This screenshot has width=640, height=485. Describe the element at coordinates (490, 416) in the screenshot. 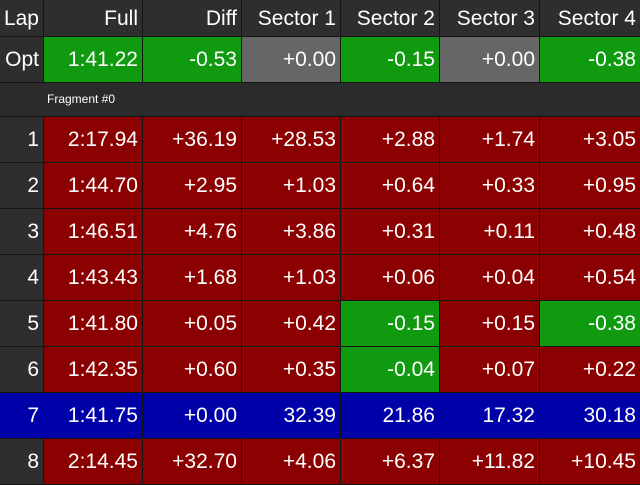

I see `sector-3-cell: 17.32` at that location.